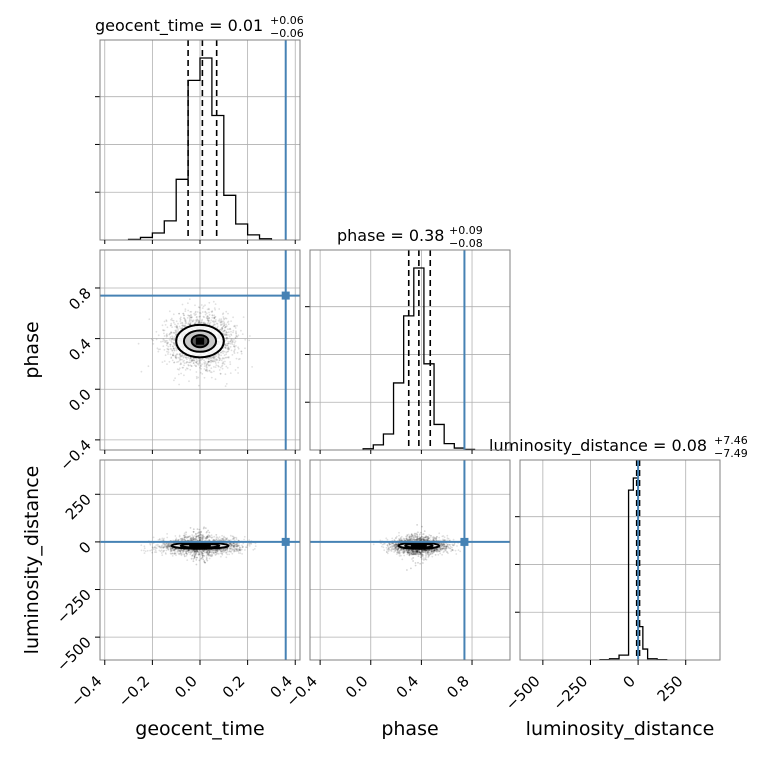 The width and height of the screenshot is (760, 760). I want to click on hist-panel-geocent-time, so click(197, 140).